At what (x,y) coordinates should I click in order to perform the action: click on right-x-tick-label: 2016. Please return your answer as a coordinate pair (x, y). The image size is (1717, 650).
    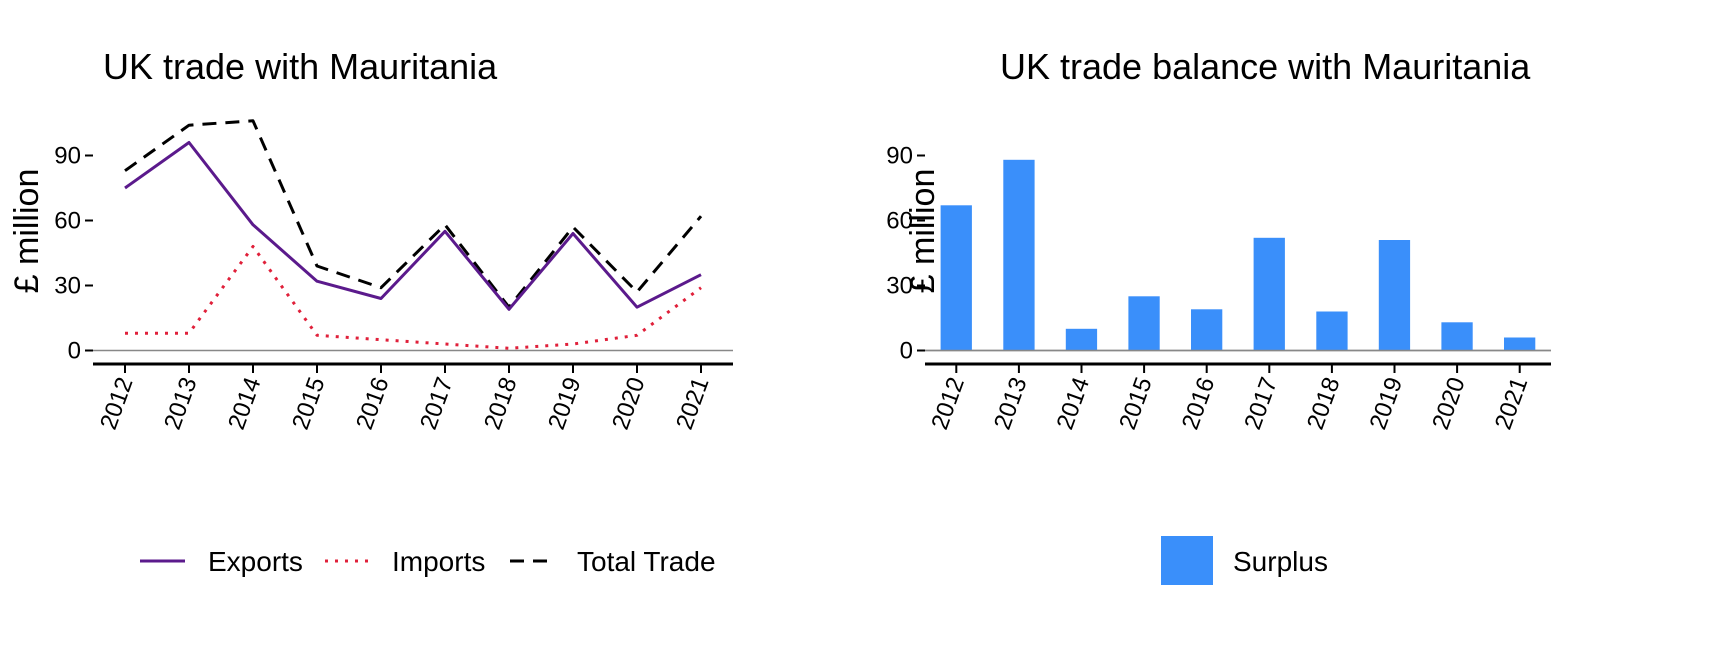
    Looking at the image, I should click on (1199, 403).